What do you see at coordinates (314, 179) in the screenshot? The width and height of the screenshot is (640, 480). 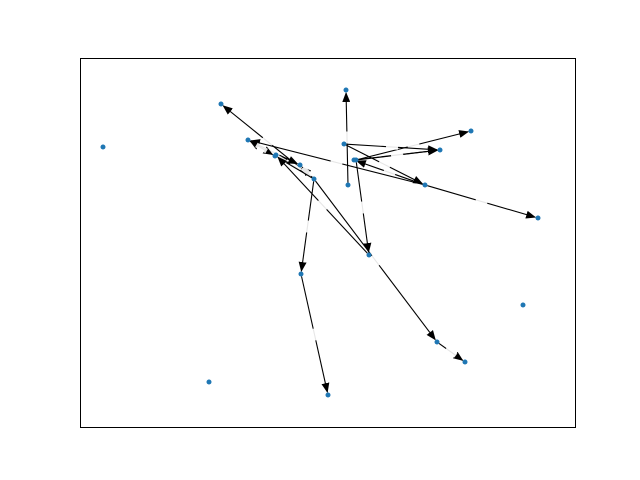 I see `node-n8` at bounding box center [314, 179].